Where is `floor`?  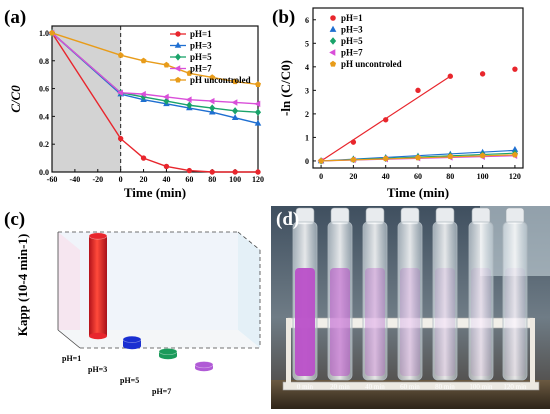 floor is located at coordinates (159, 339).